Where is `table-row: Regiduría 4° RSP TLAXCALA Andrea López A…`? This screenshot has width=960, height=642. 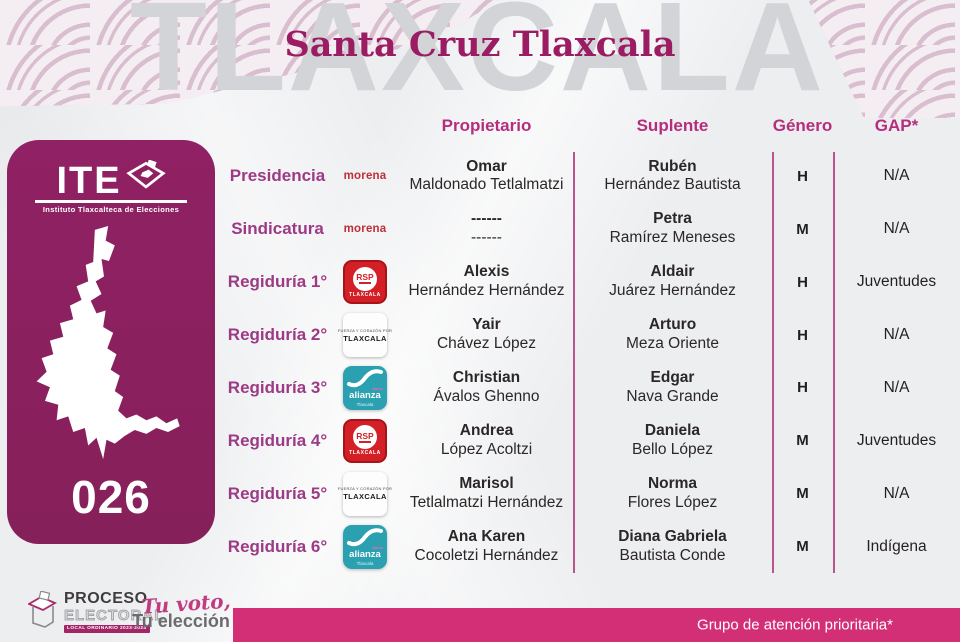
table-row: Regiduría 4° RSP TLAXCALA Andrea López A… is located at coordinates (592, 440).